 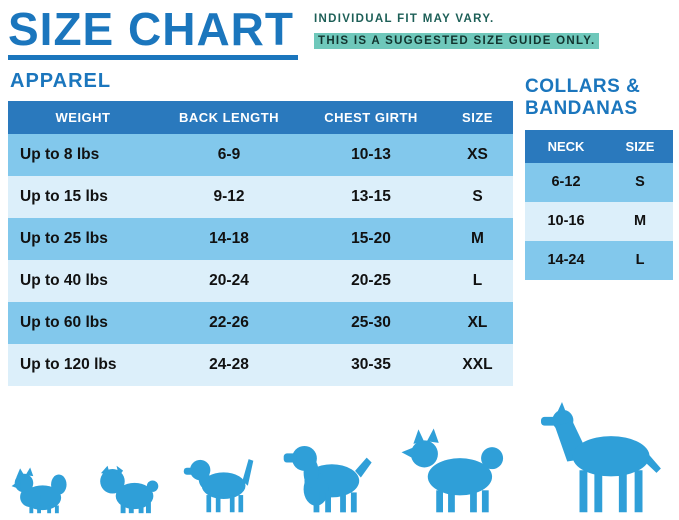 I want to click on table-cell: 10-16, so click(x=566, y=221).